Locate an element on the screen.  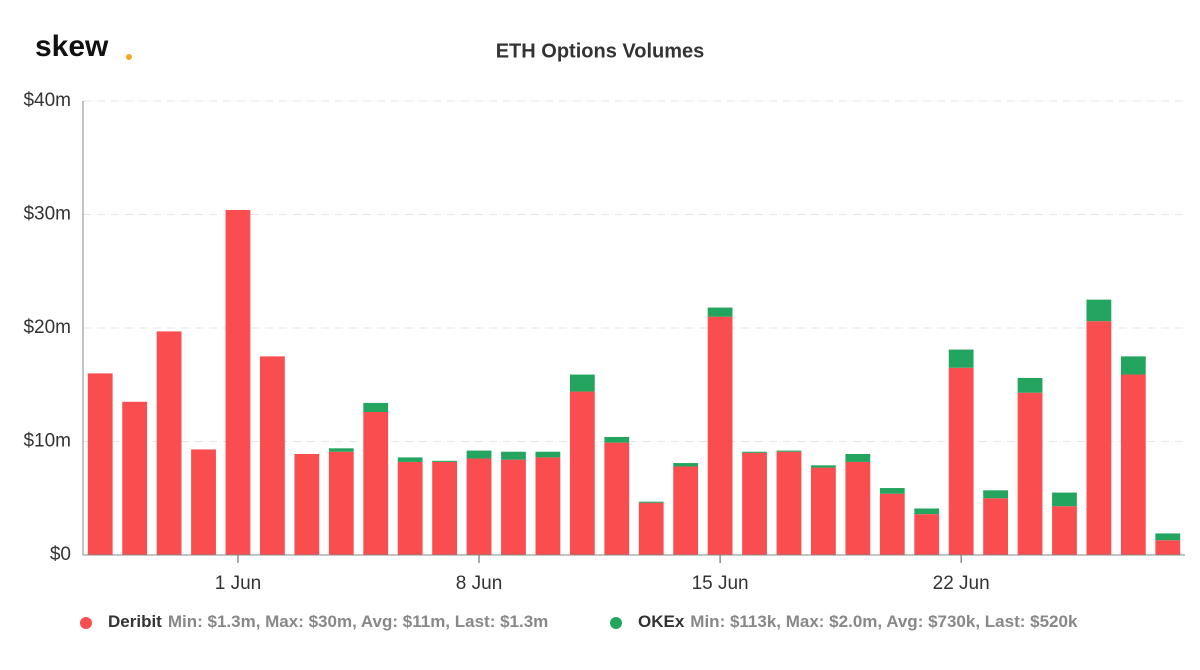
y-tick-label: $20m is located at coordinates (47, 327).